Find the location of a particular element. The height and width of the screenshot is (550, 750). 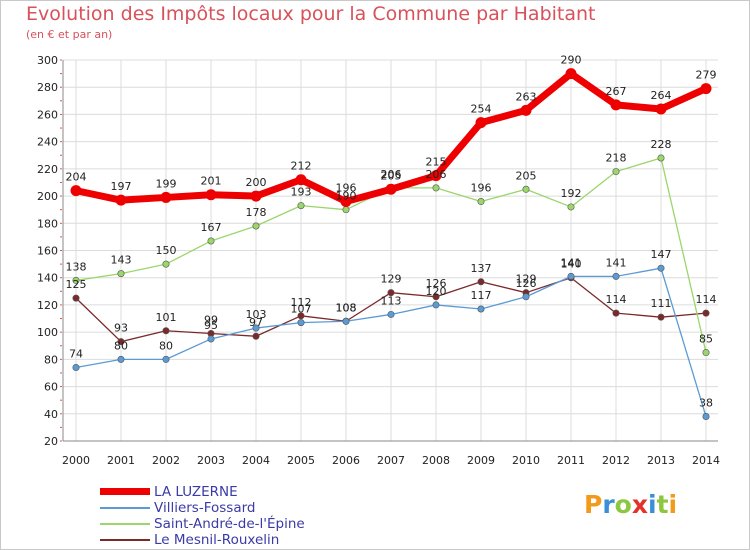

data-label-2: 138 is located at coordinates (76, 266).